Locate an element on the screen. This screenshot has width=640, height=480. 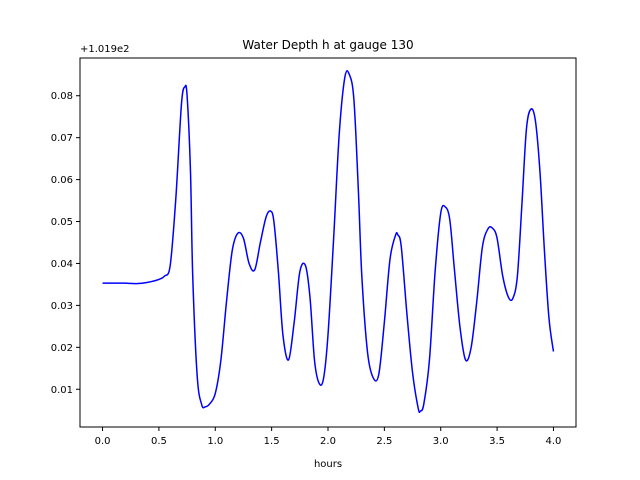
chart-title: Water Depth h at gauge 130 is located at coordinates (327, 45).